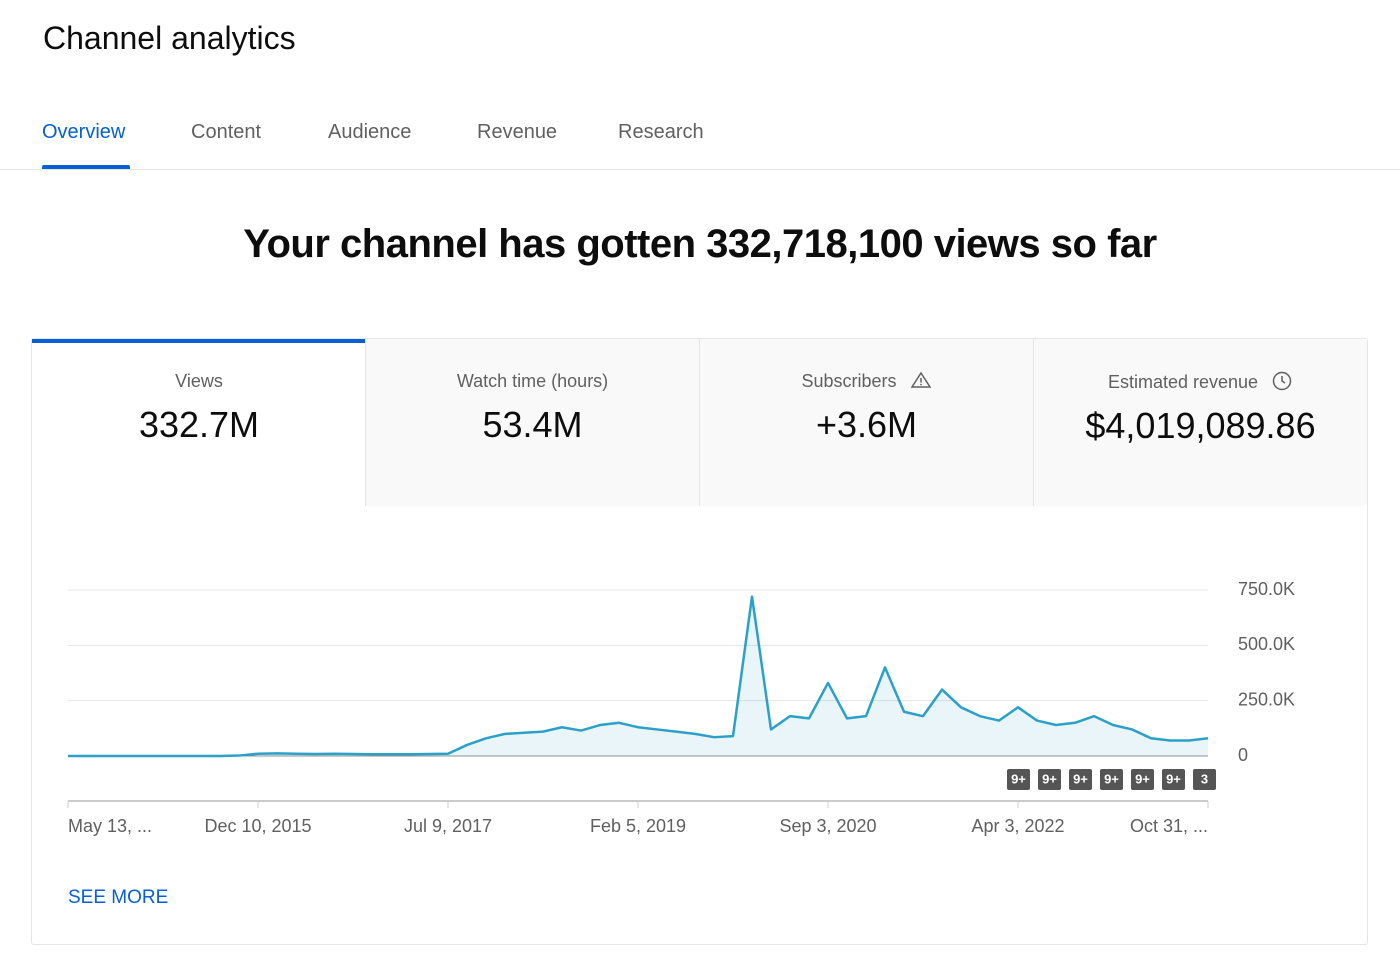  What do you see at coordinates (1017, 826) in the screenshot?
I see `x-tick-label: Apr 3, 2022` at bounding box center [1017, 826].